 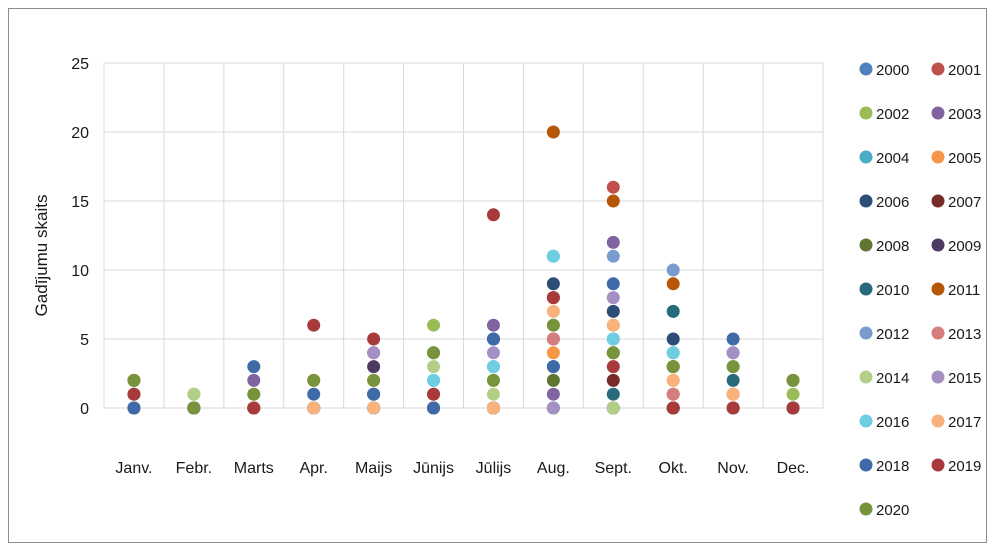 I want to click on legend-label: 2000, so click(x=892, y=70).